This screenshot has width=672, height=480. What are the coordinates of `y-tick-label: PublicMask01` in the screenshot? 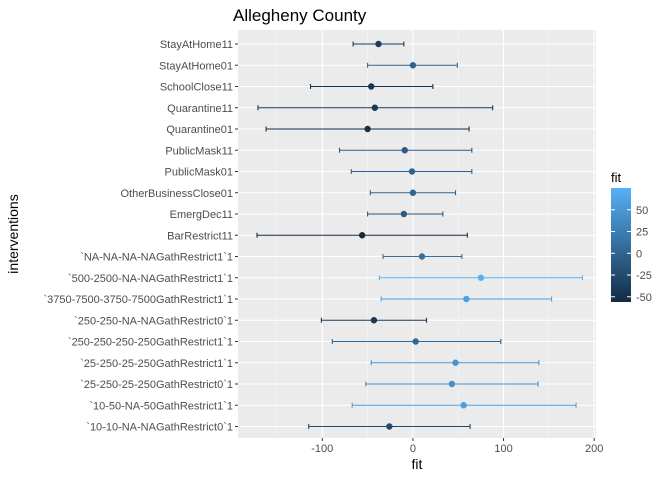 It's located at (199, 173).